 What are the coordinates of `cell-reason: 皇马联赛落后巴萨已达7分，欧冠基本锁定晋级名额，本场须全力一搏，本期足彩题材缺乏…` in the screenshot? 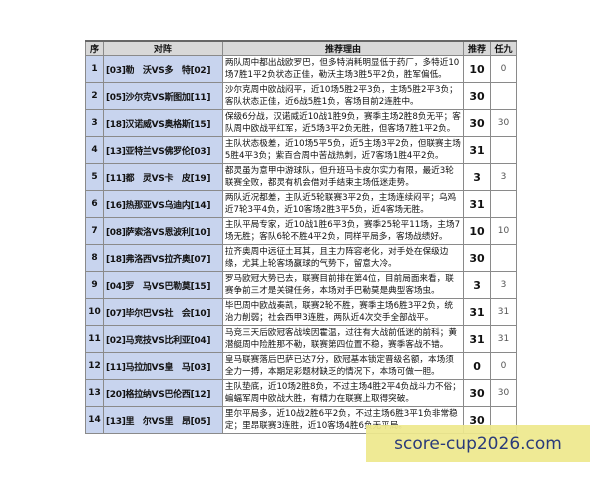 It's located at (343, 366).